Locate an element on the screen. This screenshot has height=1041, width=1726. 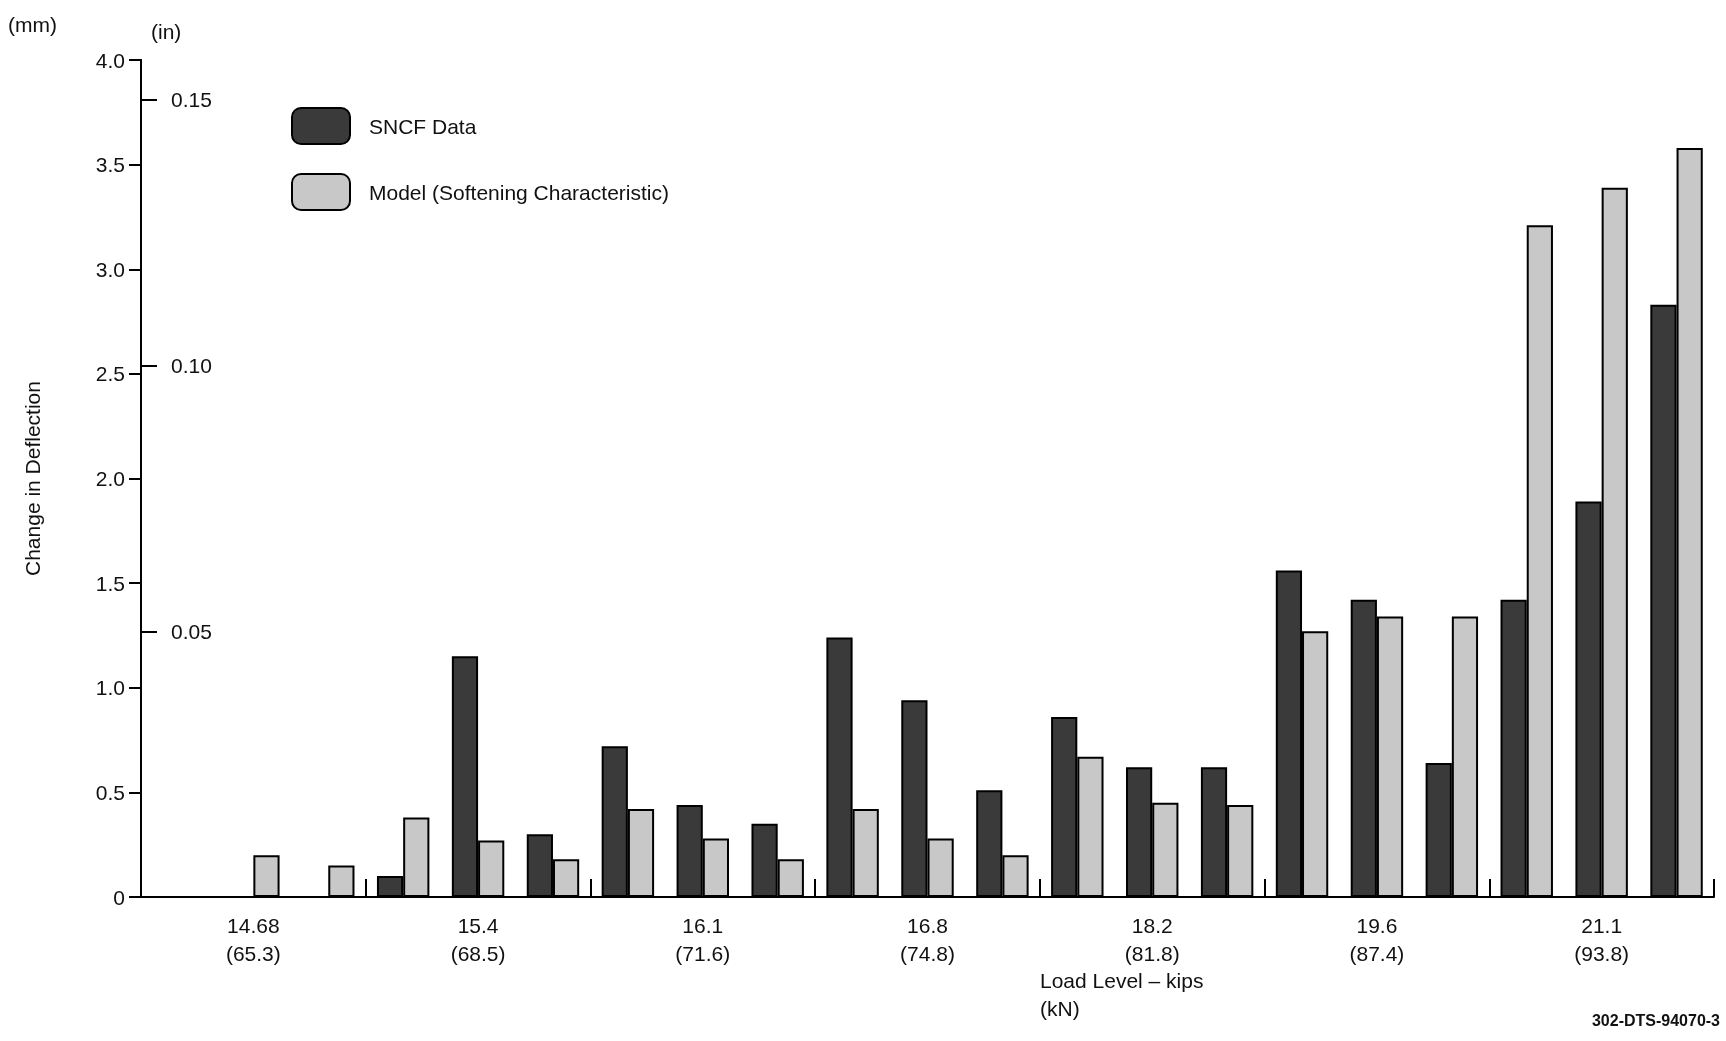
y2-axis-title: (in) is located at coordinates (166, 31).